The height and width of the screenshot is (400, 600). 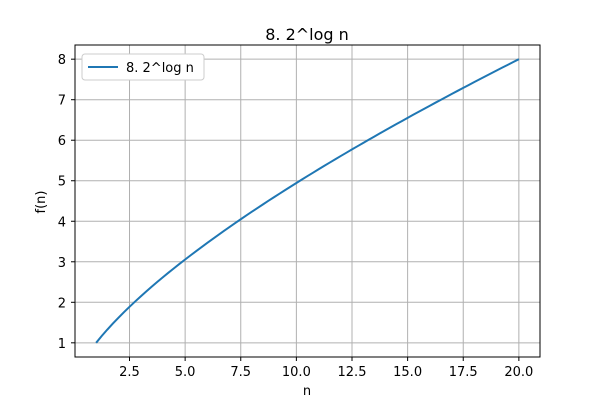 I want to click on y-tick-label: 4, so click(x=62, y=222).